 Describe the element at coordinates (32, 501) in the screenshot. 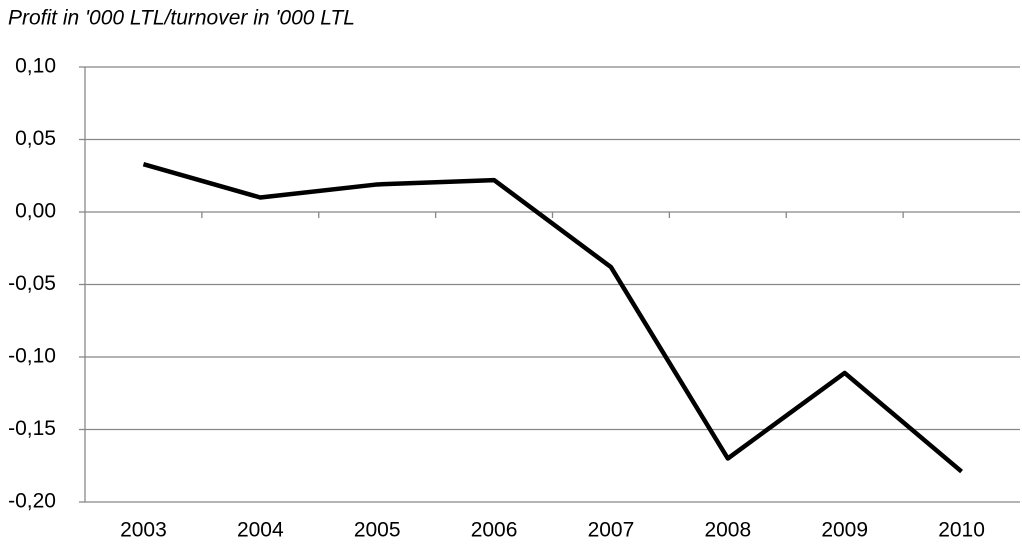

I see `y-tick-label: -0,20` at that location.